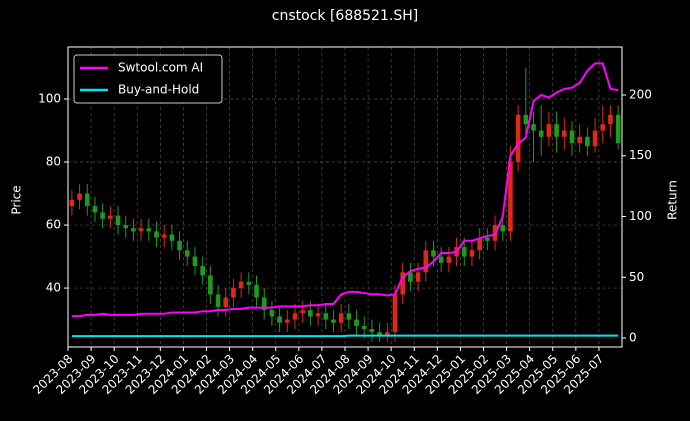 This screenshot has height=421, width=690. Describe the element at coordinates (148, 79) in the screenshot. I see `legend-box` at that location.